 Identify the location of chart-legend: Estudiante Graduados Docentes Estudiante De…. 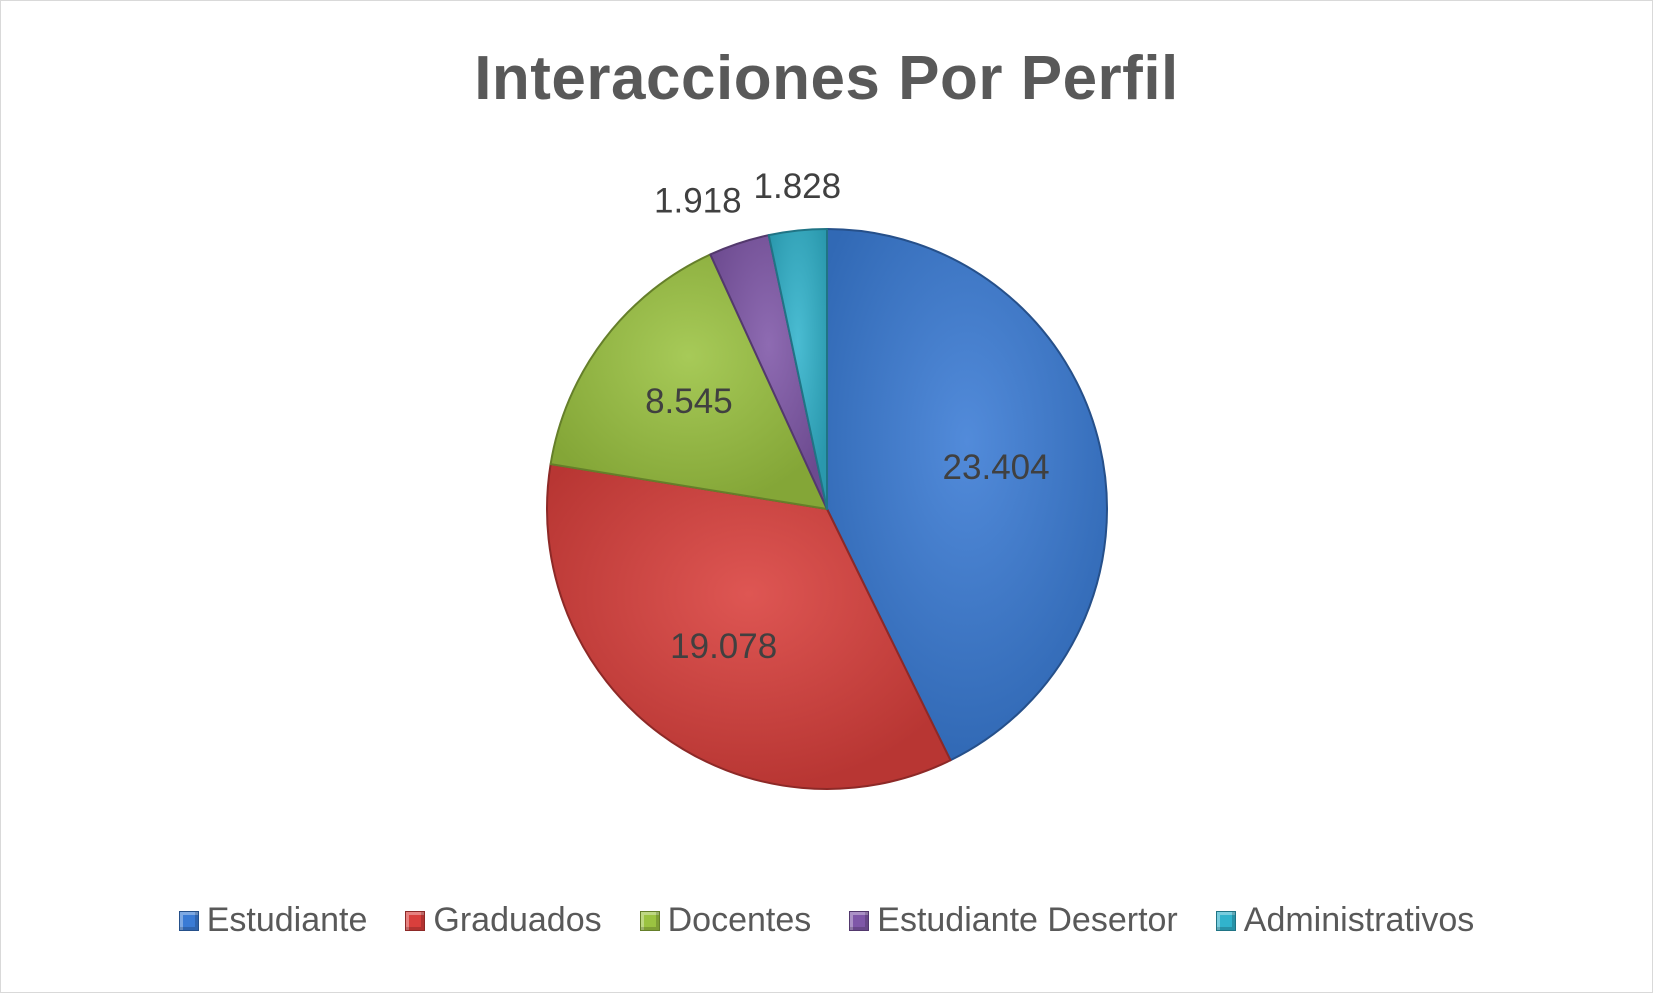
(826, 920).